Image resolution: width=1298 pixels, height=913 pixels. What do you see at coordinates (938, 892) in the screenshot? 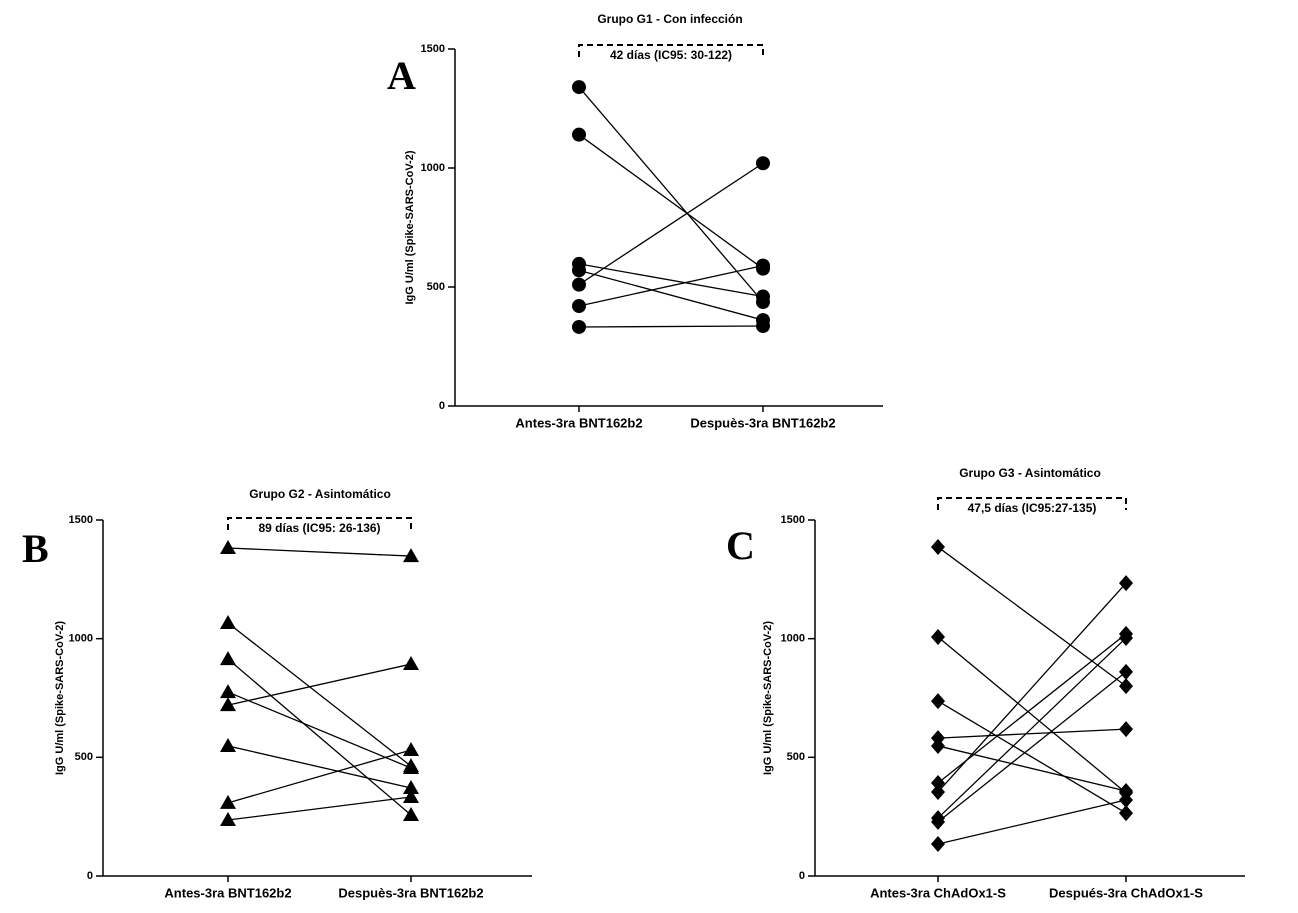
I see `x-tick-label: Antes-3ra ChAdOx1-S` at bounding box center [938, 892].